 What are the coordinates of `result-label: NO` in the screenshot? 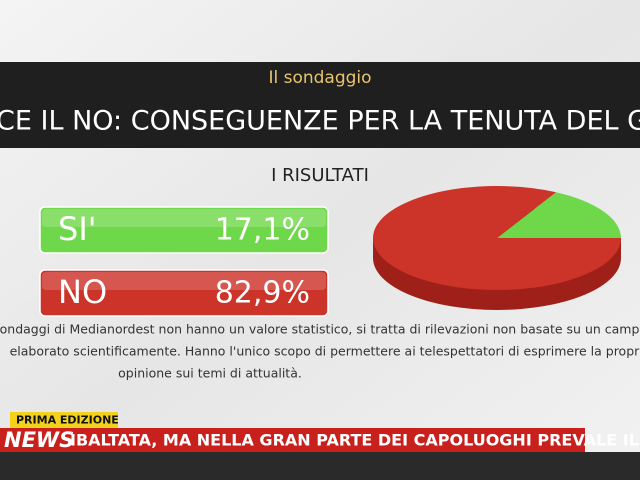 It's located at (82, 292).